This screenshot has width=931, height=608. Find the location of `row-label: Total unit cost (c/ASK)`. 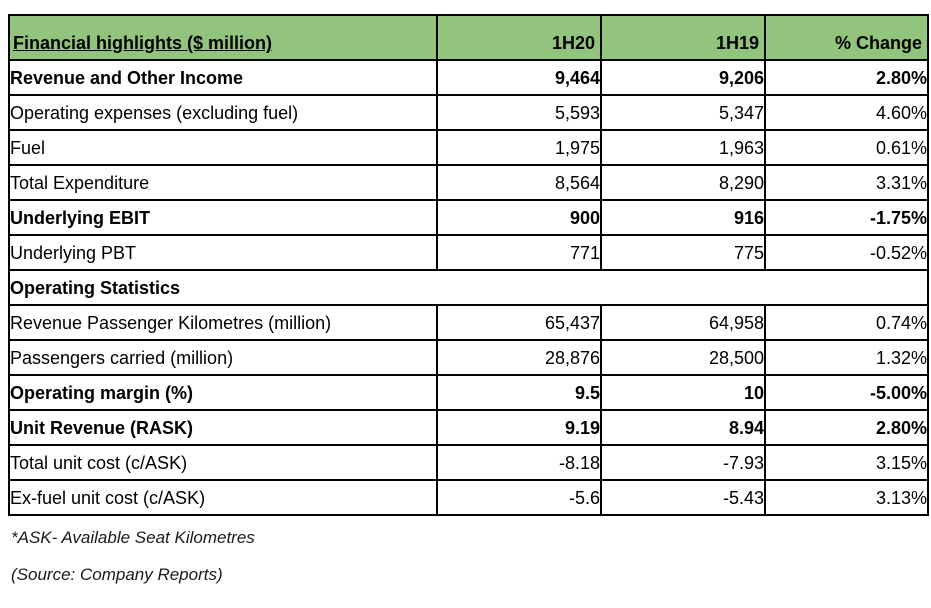

row-label: Total unit cost (c/ASK) is located at coordinates (223, 462).